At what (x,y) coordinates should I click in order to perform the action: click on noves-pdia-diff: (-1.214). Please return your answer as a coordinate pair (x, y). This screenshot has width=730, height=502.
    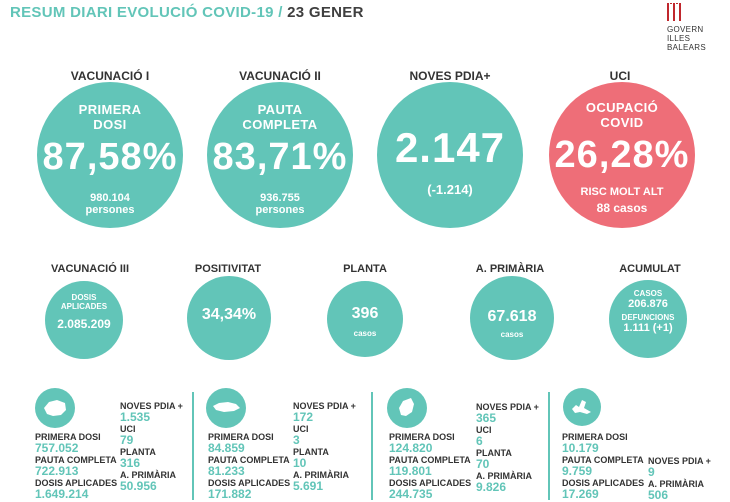
    Looking at the image, I should click on (450, 189).